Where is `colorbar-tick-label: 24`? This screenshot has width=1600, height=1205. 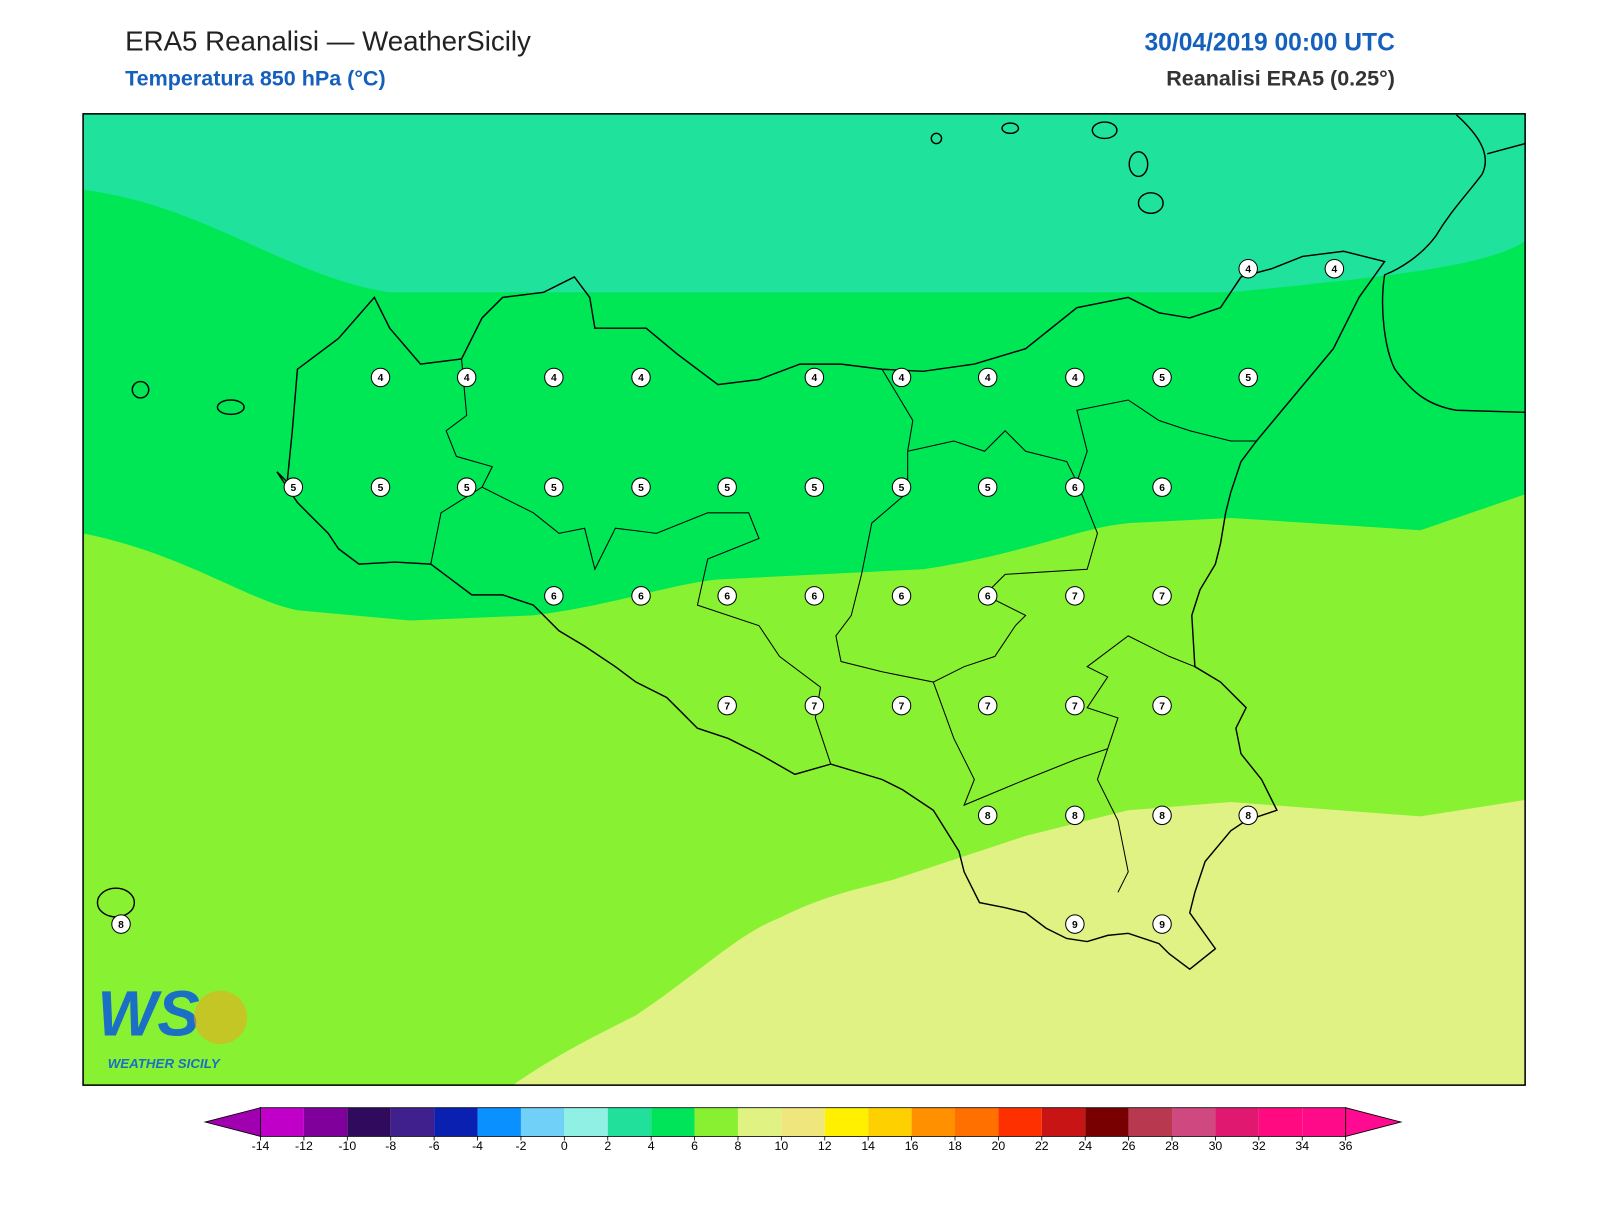
colorbar-tick-label: 24 is located at coordinates (1085, 1146).